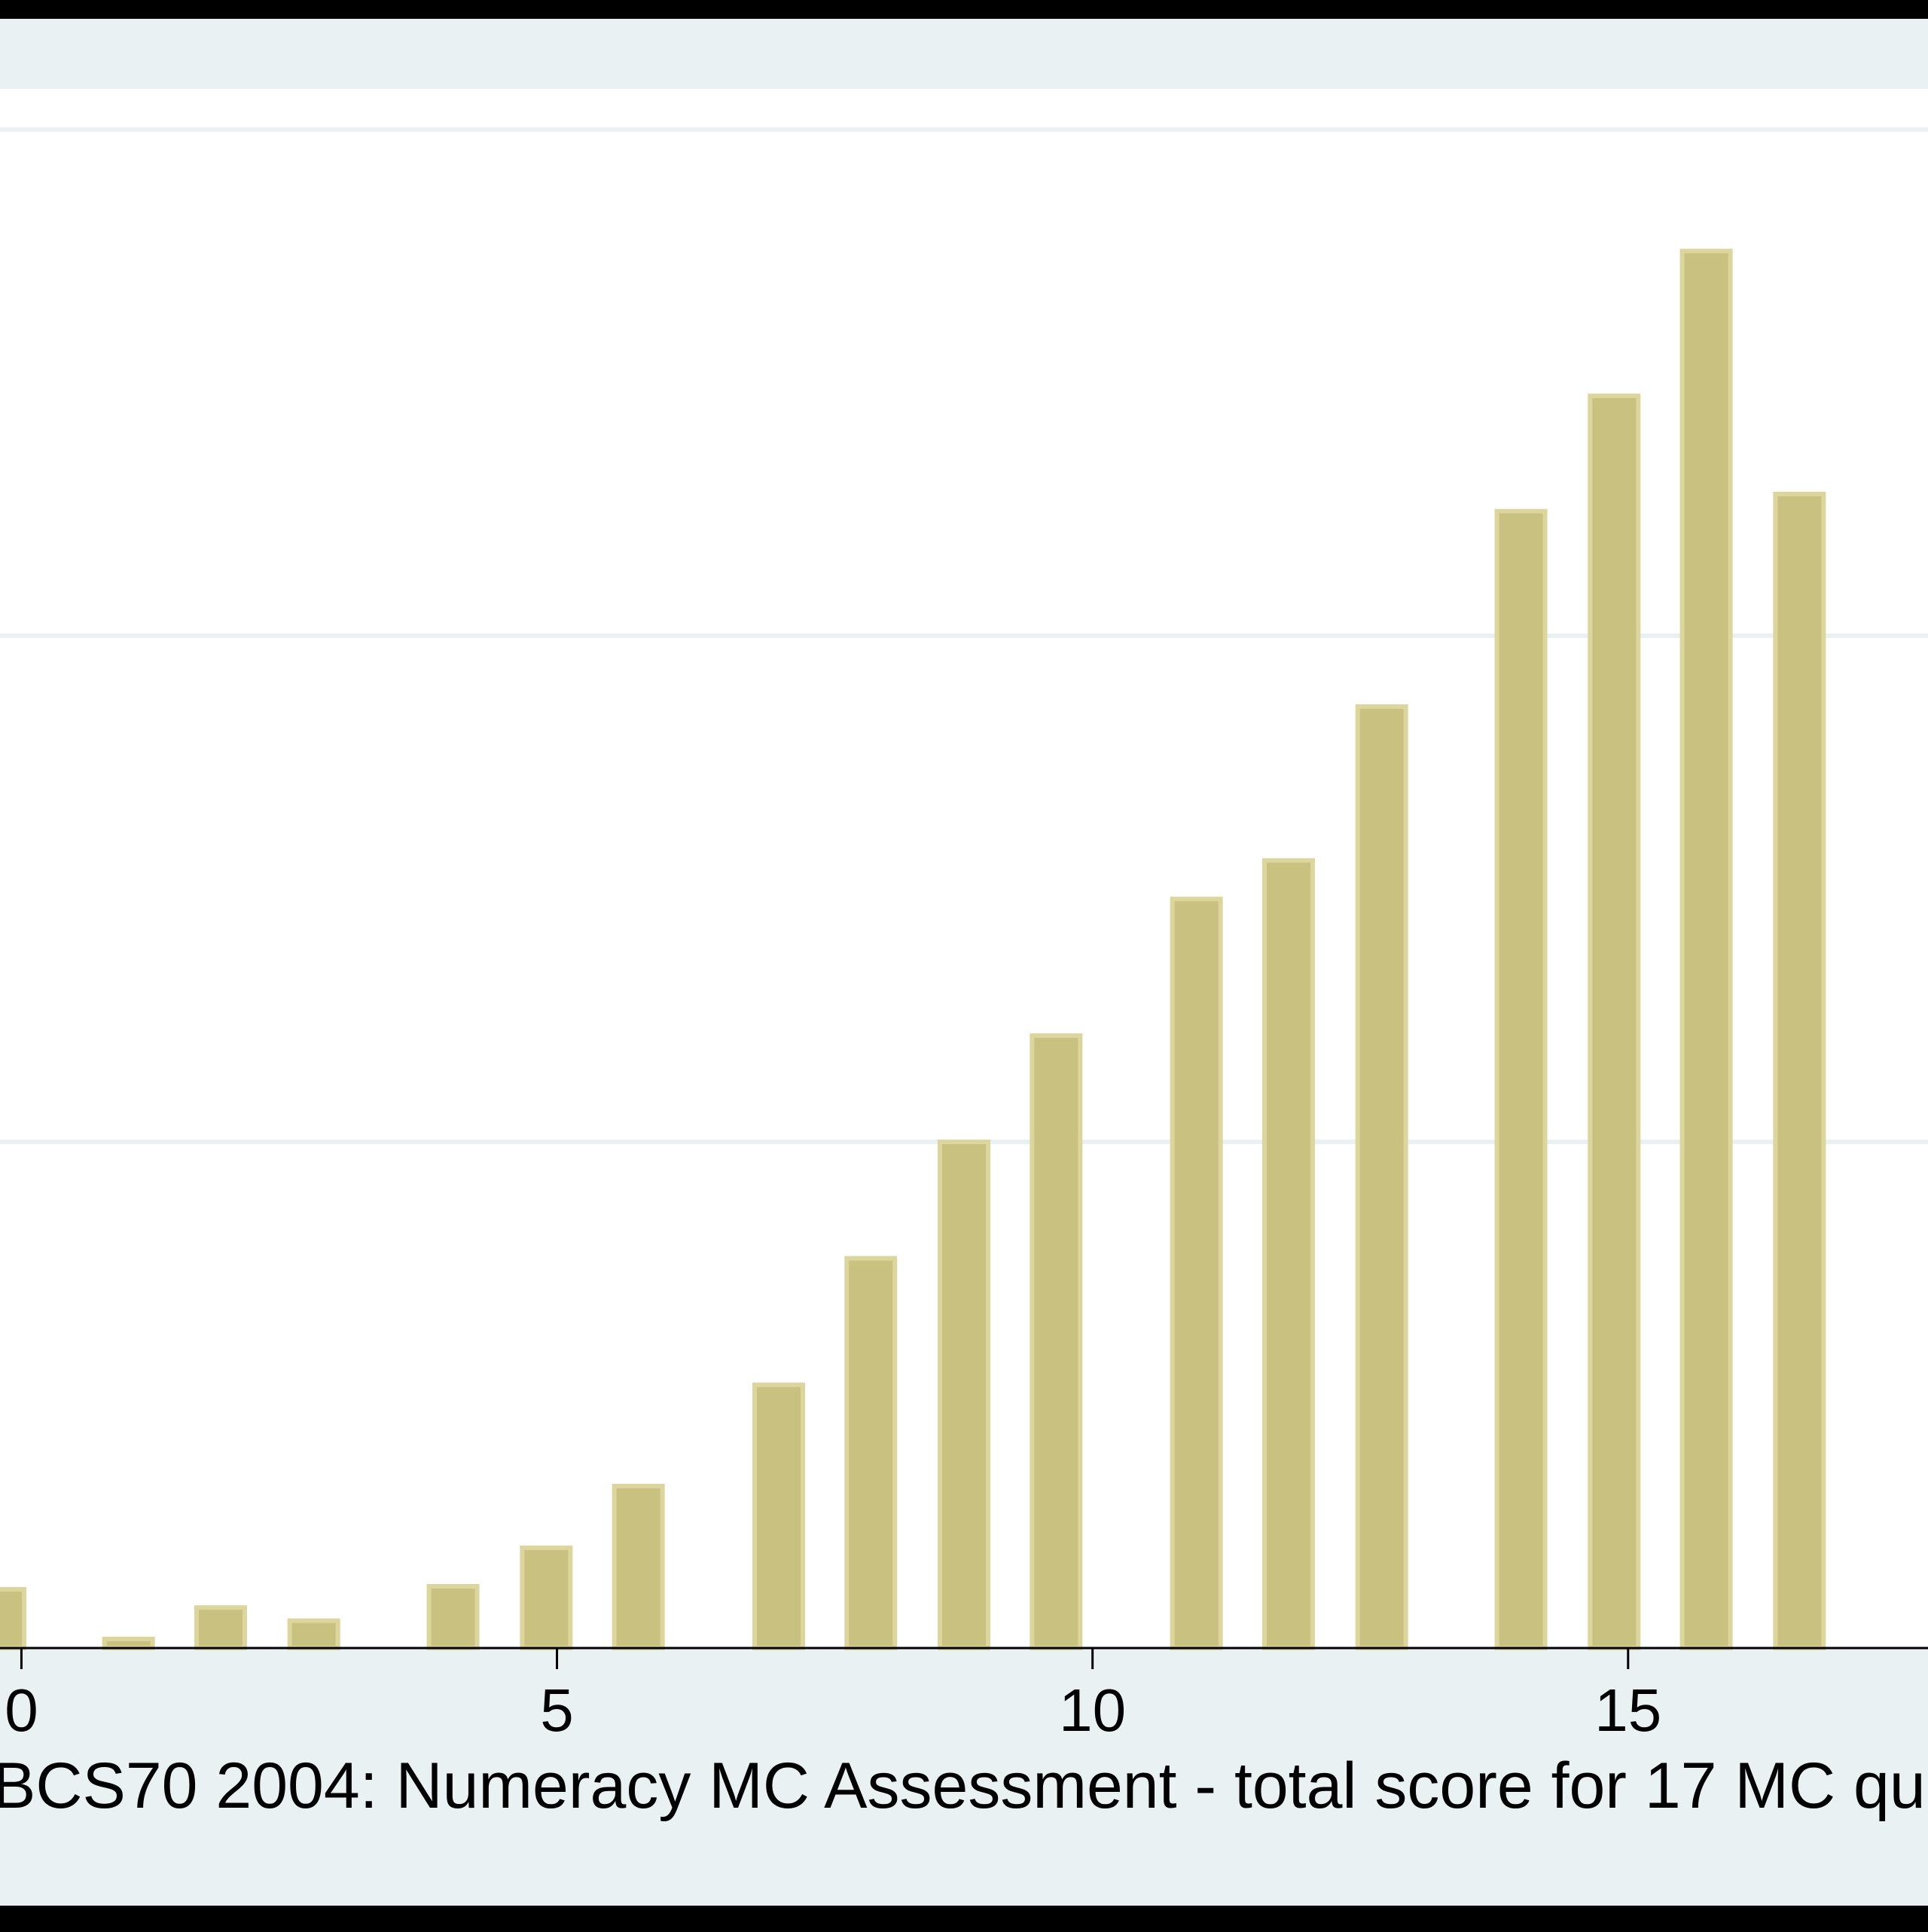 The height and width of the screenshot is (1932, 1928). I want to click on x-tick-label-15: 15, so click(1627, 1711).